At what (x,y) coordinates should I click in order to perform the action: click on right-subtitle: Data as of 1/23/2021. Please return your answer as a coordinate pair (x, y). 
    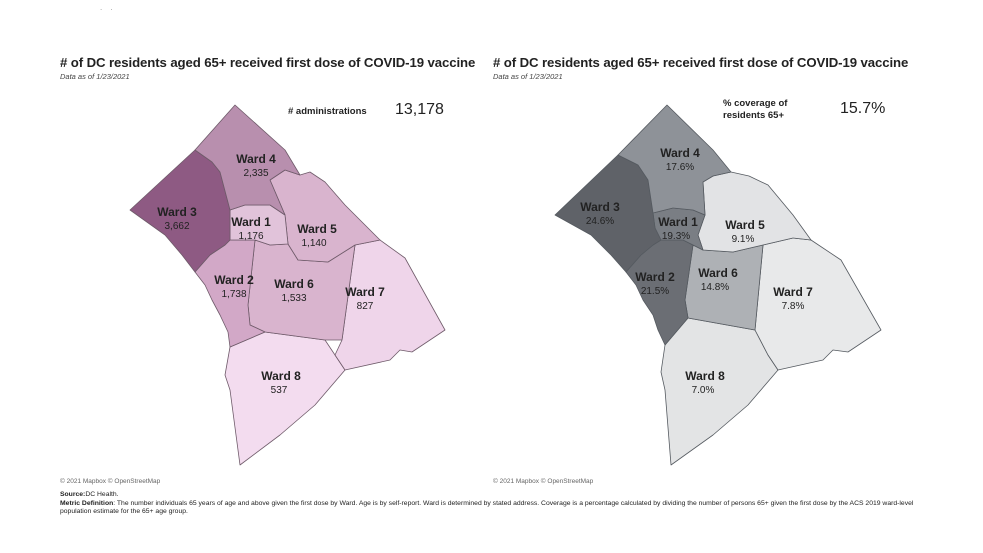
    Looking at the image, I should click on (528, 76).